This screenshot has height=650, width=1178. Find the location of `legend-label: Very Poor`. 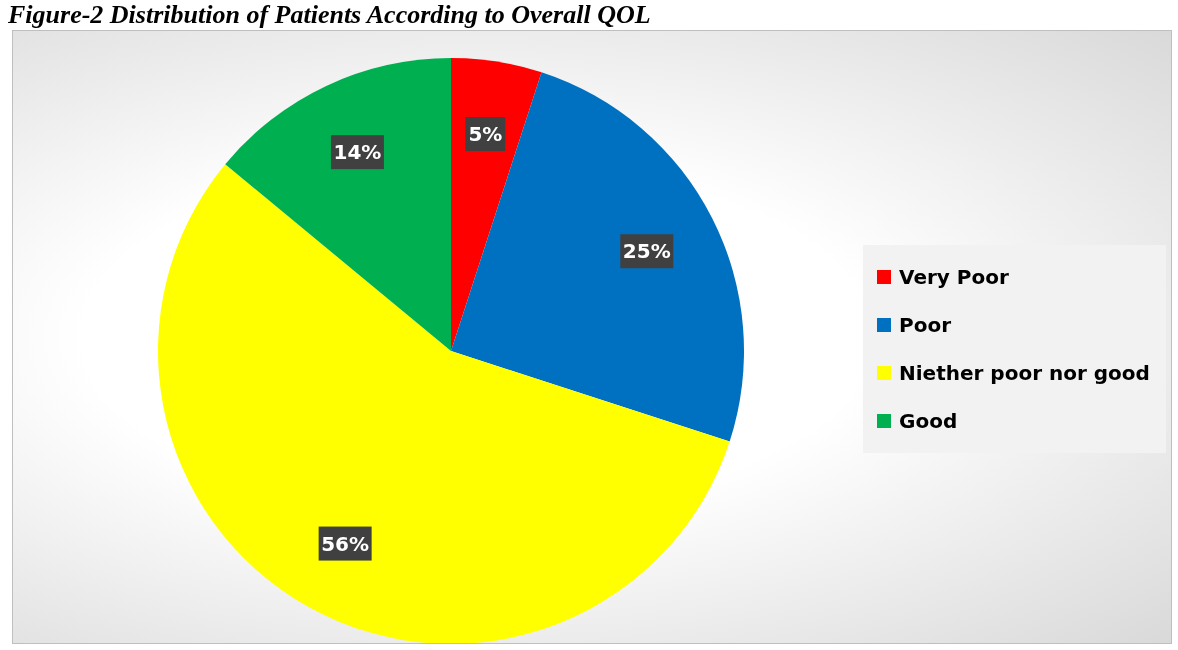

legend-label: Very Poor is located at coordinates (954, 277).